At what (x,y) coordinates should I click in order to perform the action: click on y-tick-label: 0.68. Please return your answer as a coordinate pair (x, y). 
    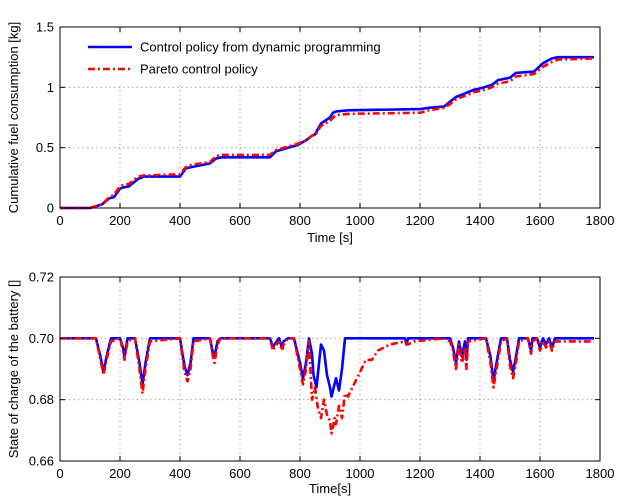
    Looking at the image, I should click on (41, 399).